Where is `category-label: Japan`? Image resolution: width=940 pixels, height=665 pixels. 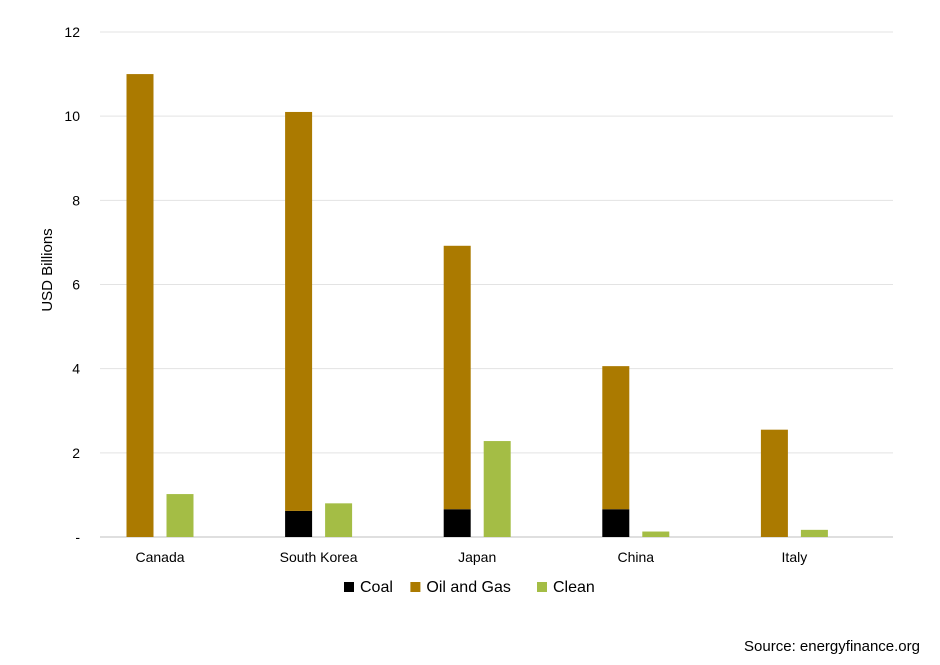
category-label: Japan is located at coordinates (477, 557).